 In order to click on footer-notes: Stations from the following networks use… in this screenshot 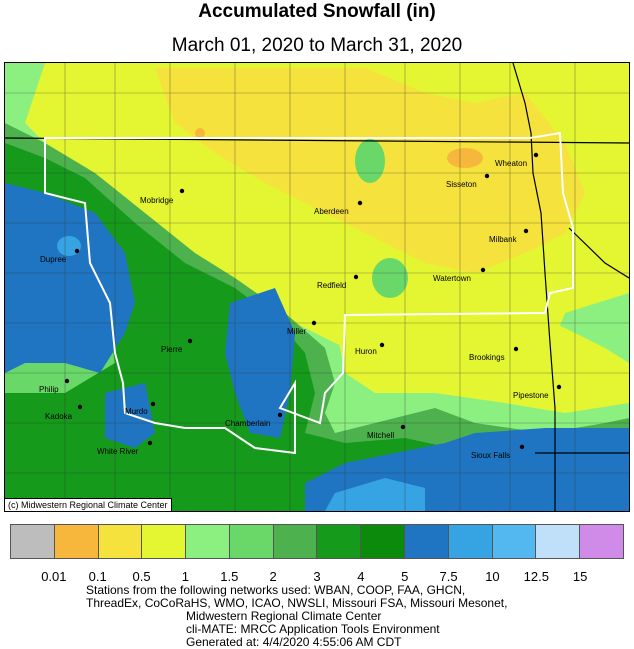, I will do `click(296, 616)`.